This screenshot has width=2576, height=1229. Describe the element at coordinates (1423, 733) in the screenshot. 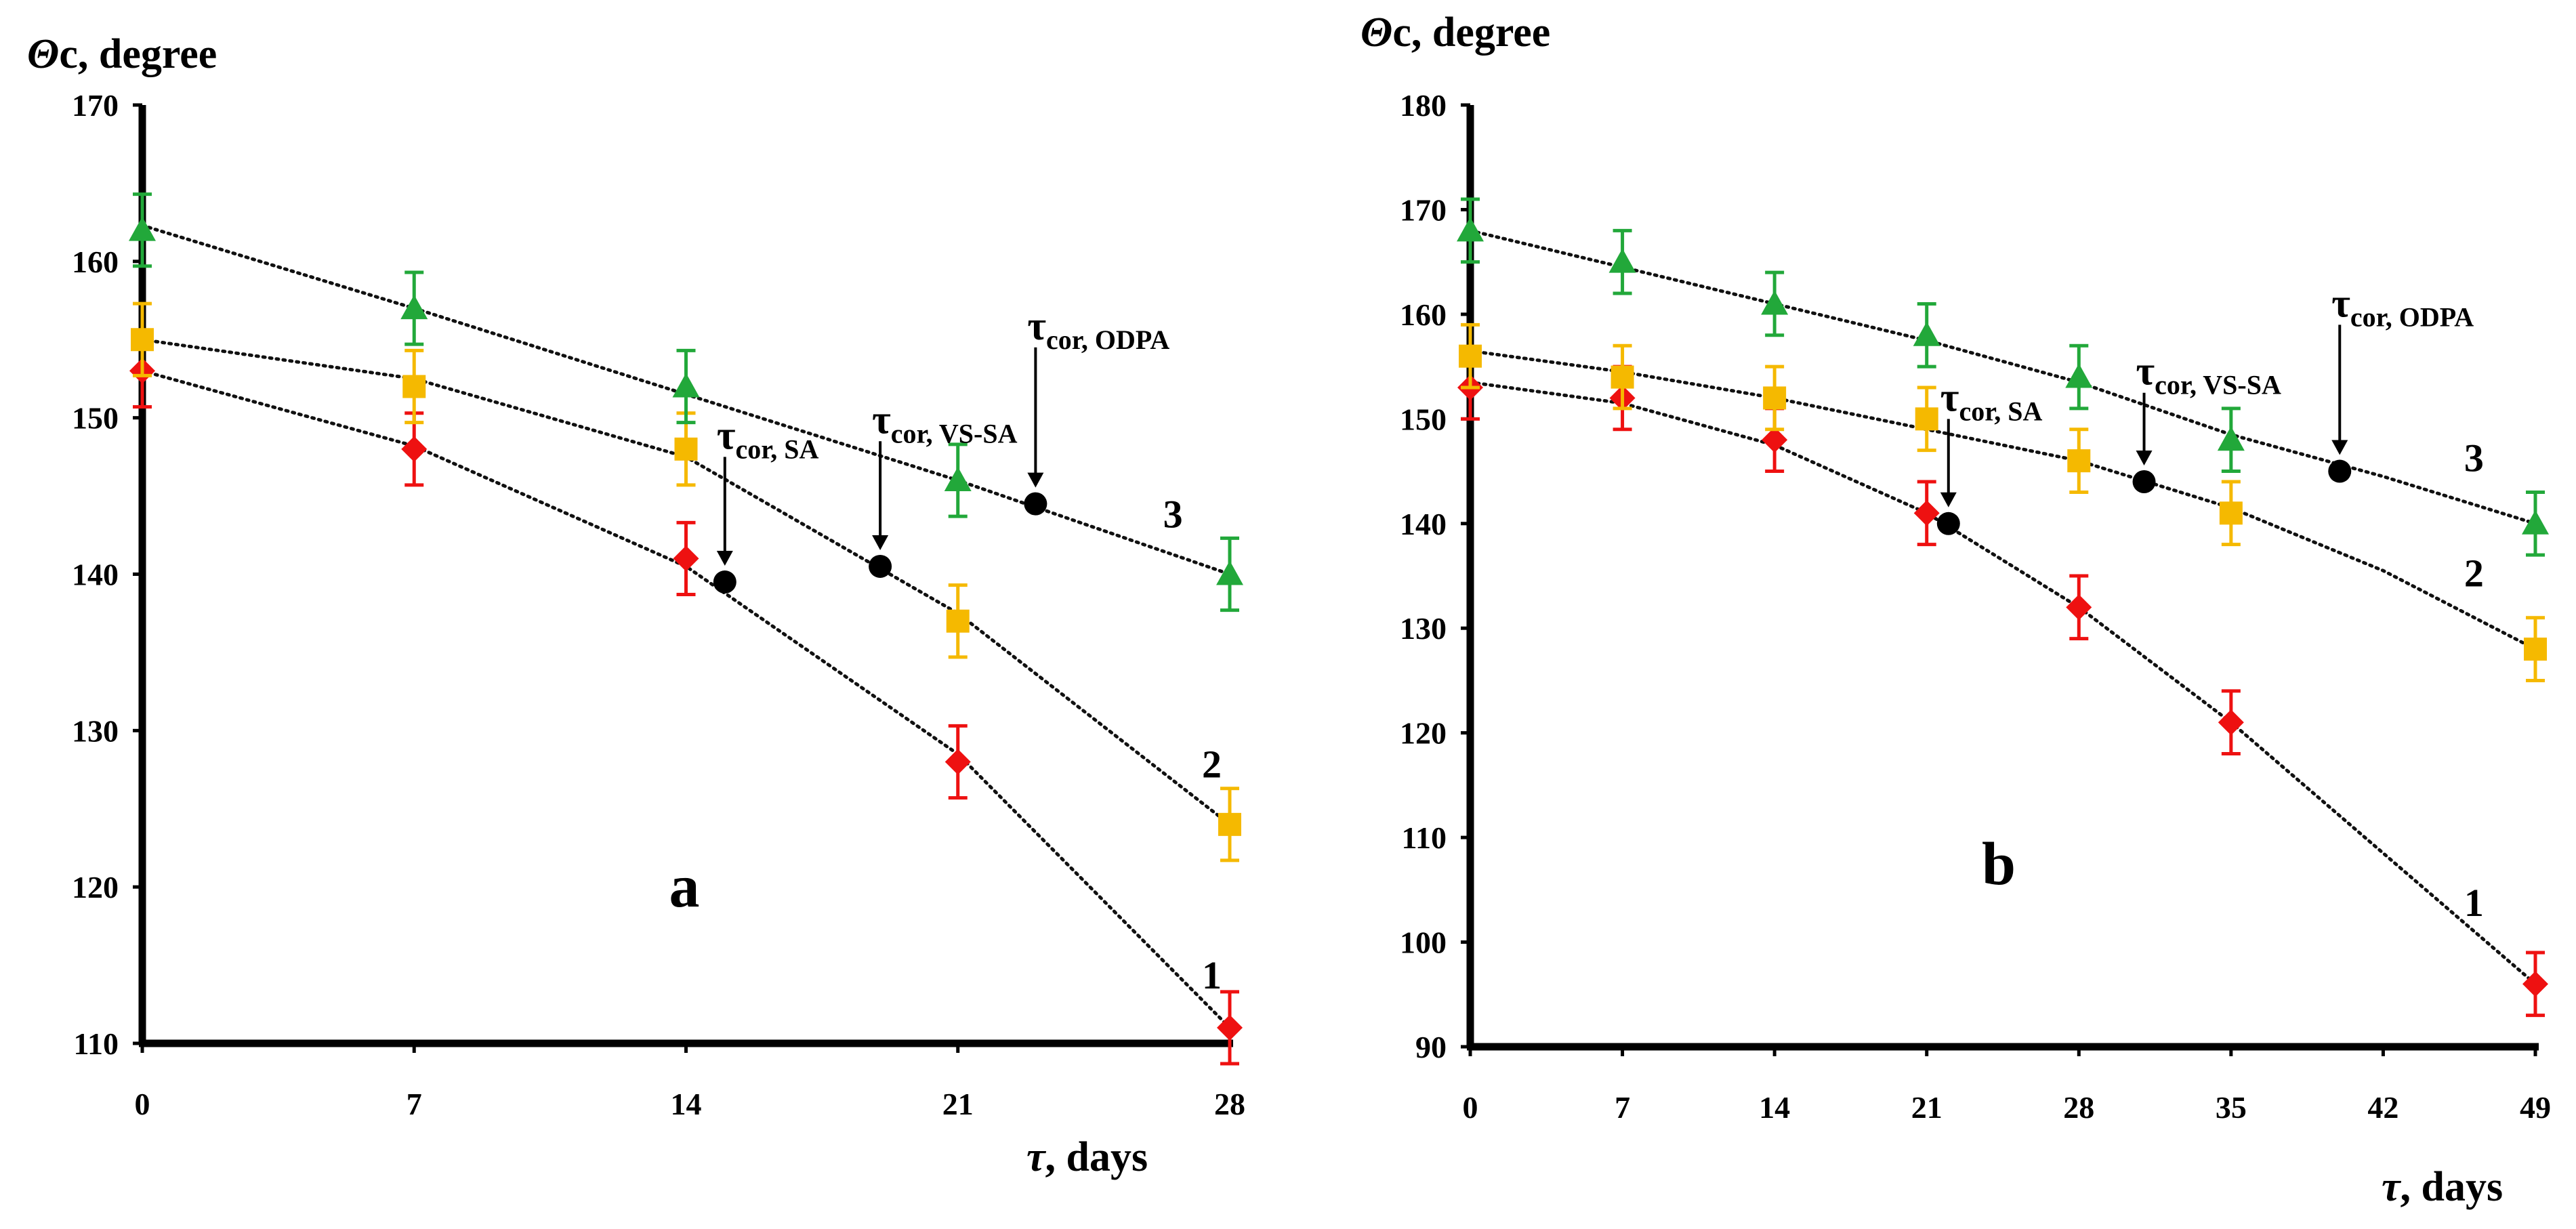

I see `panel-b-y-tick-label: 120` at that location.